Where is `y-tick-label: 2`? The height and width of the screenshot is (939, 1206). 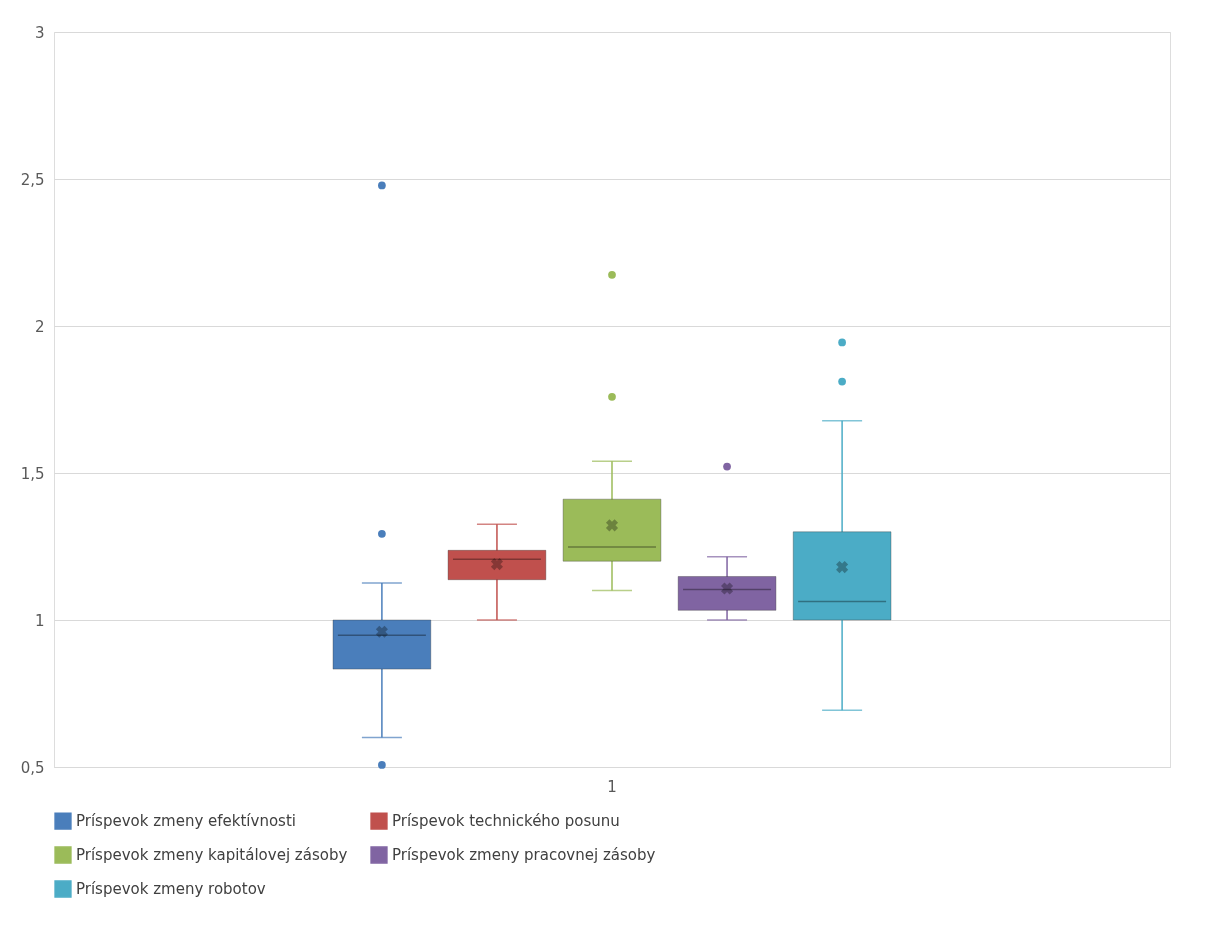 y-tick-label: 2 is located at coordinates (39, 326).